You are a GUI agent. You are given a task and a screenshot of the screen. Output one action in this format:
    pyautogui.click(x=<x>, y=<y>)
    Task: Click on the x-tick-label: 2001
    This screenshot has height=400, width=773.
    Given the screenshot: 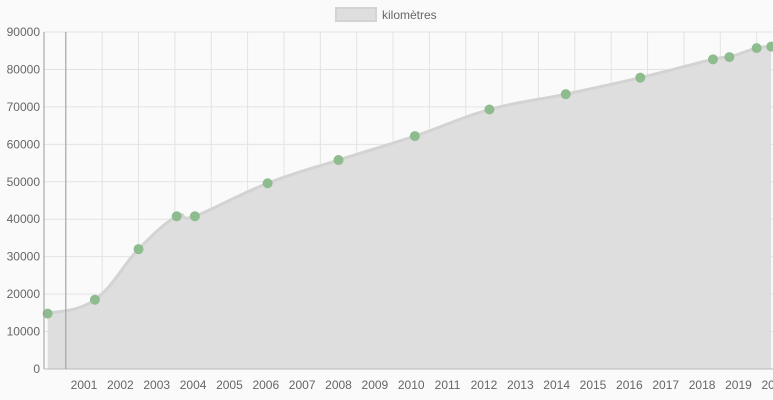 What is the action you would take?
    pyautogui.click(x=84, y=385)
    